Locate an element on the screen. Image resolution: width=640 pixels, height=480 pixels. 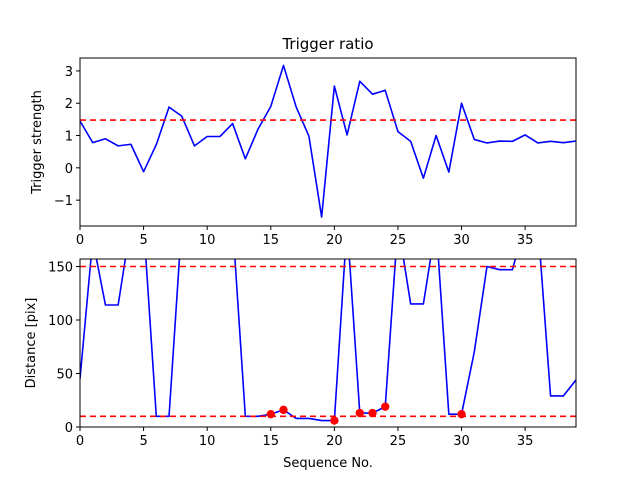
y-ticks: −1 0 1 2 3 is located at coordinates (67, 137).